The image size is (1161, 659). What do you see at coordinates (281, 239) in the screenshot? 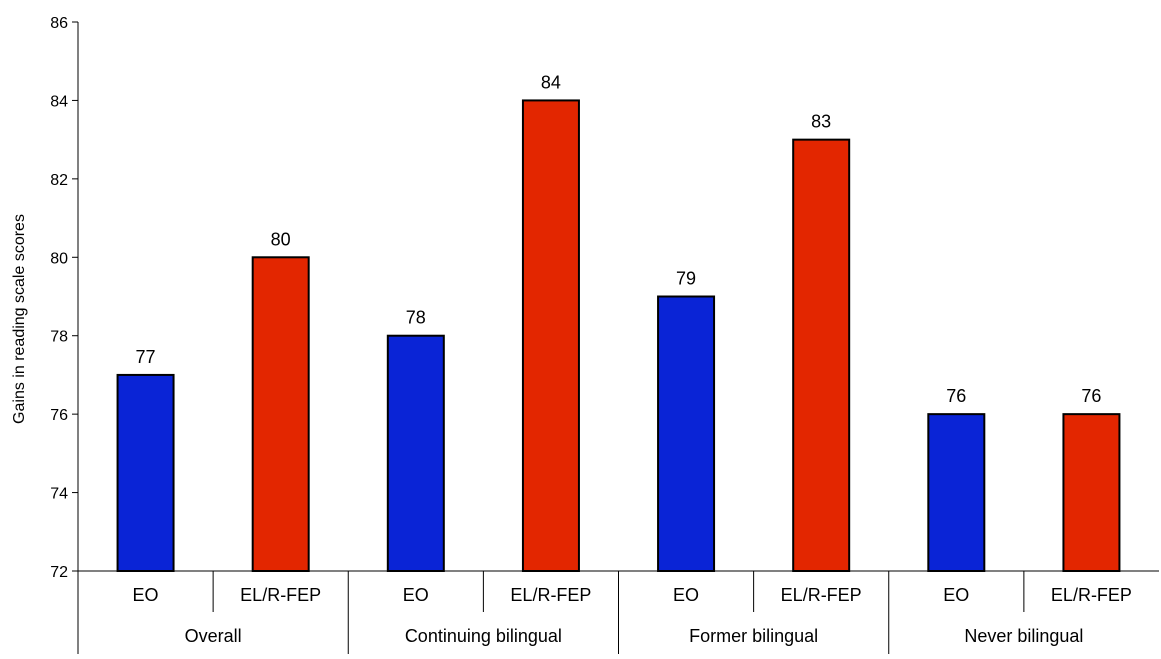
I see `data-label: 80` at bounding box center [281, 239].